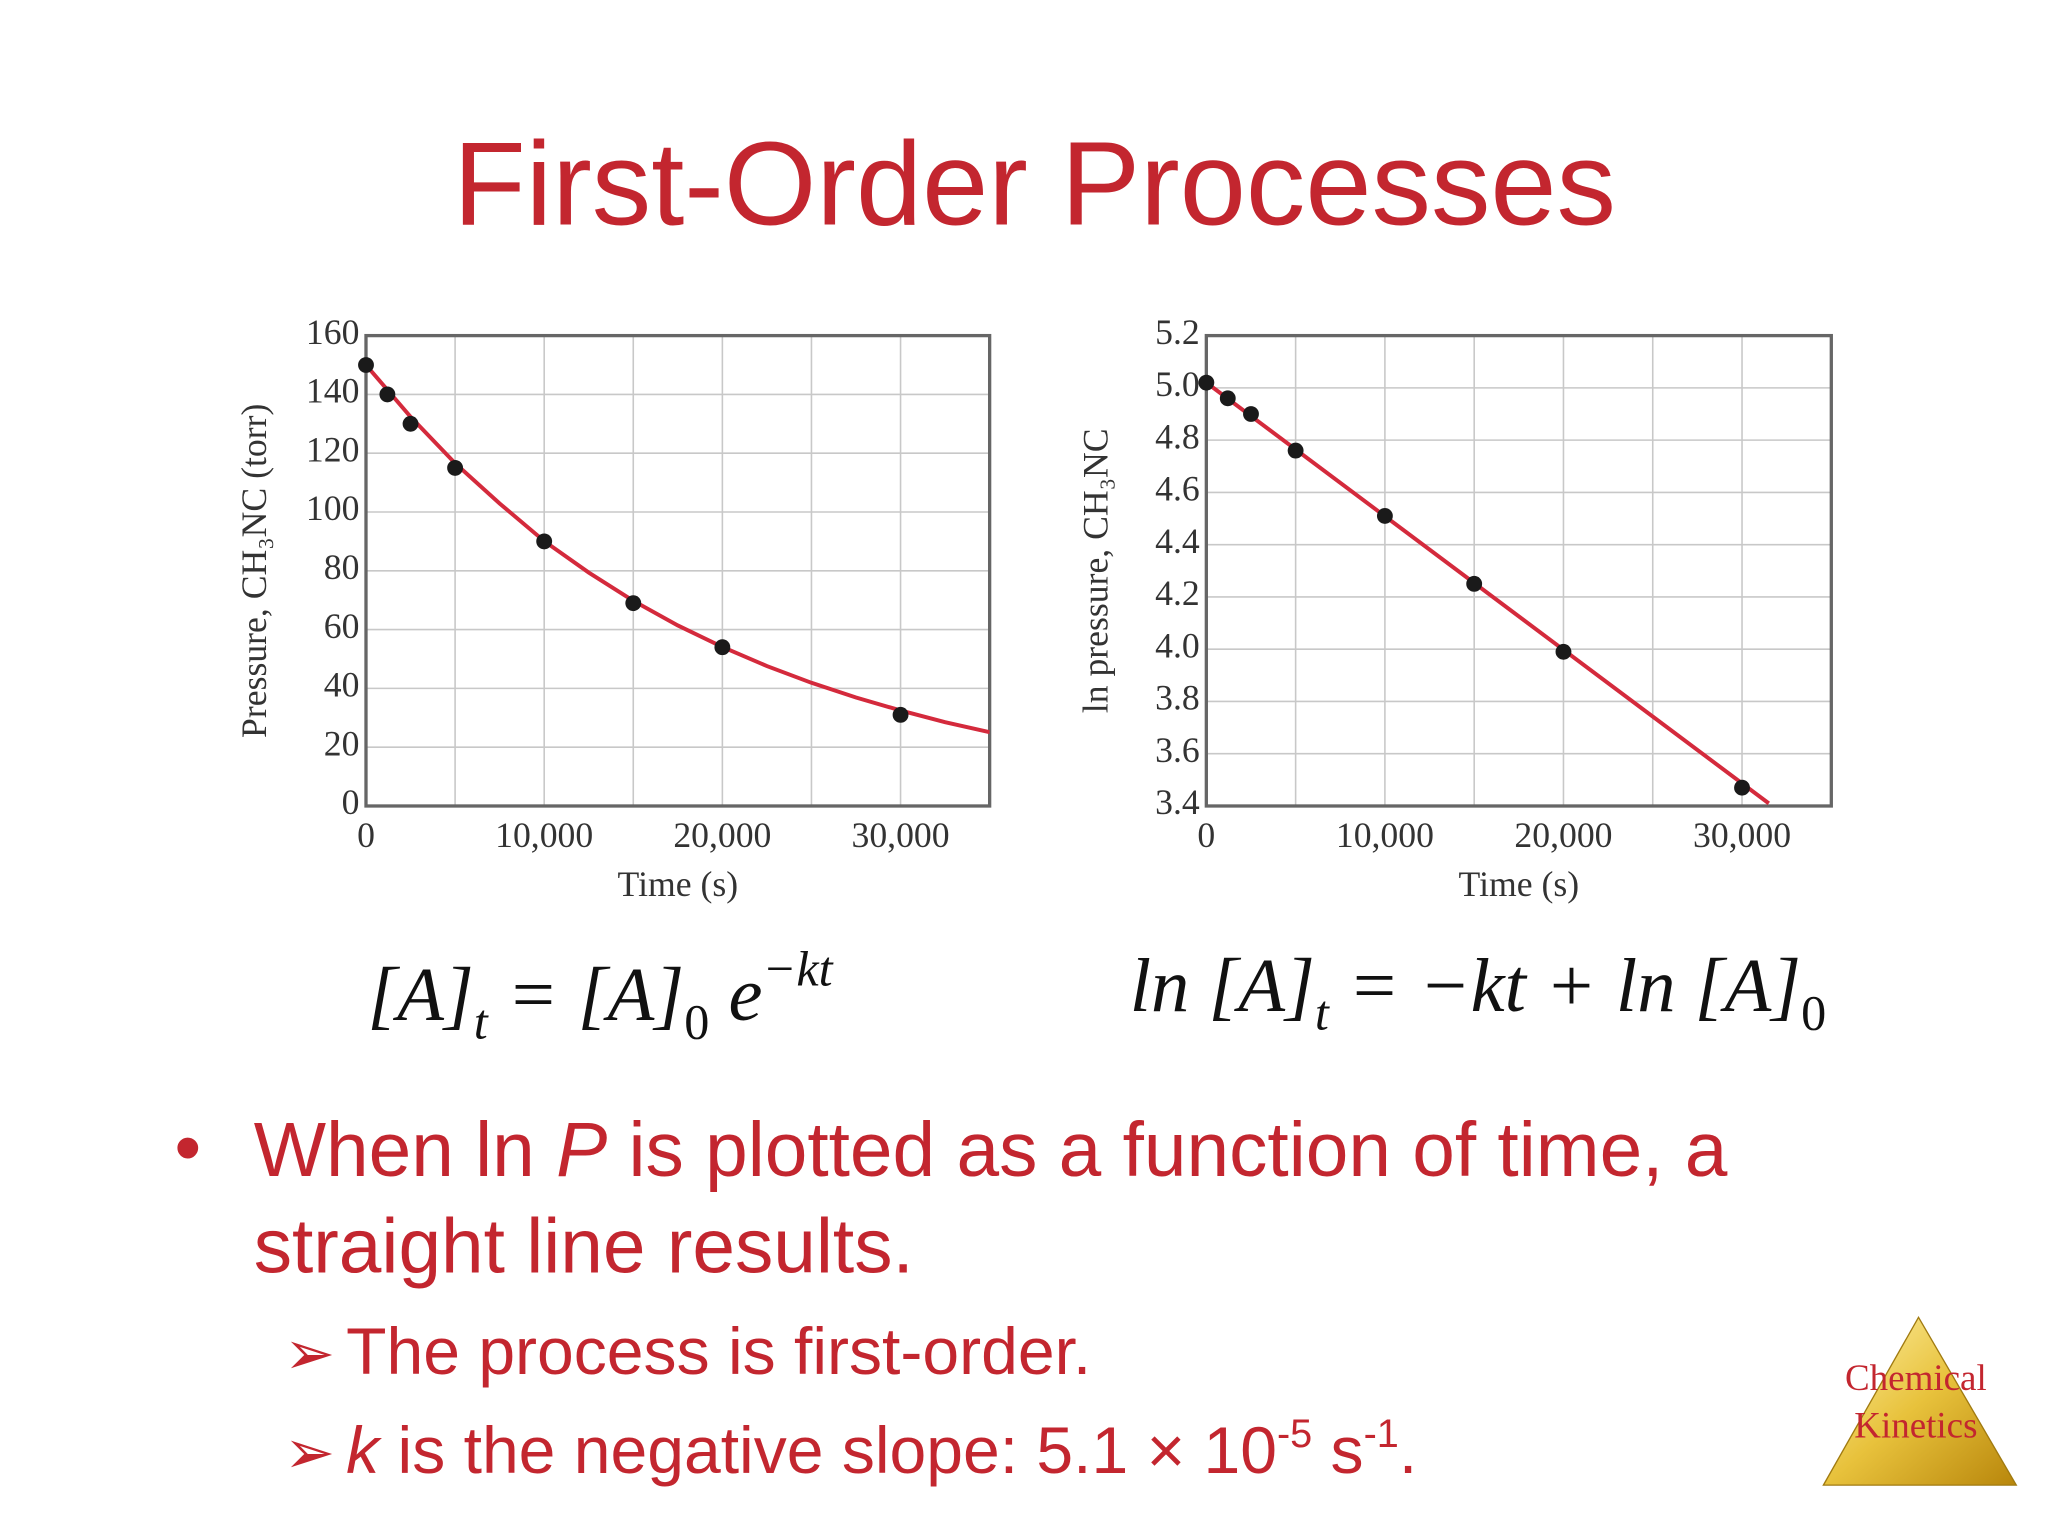 The width and height of the screenshot is (2048, 1536). What do you see at coordinates (584, 1246) in the screenshot?
I see `bullet-text: straight line results.` at bounding box center [584, 1246].